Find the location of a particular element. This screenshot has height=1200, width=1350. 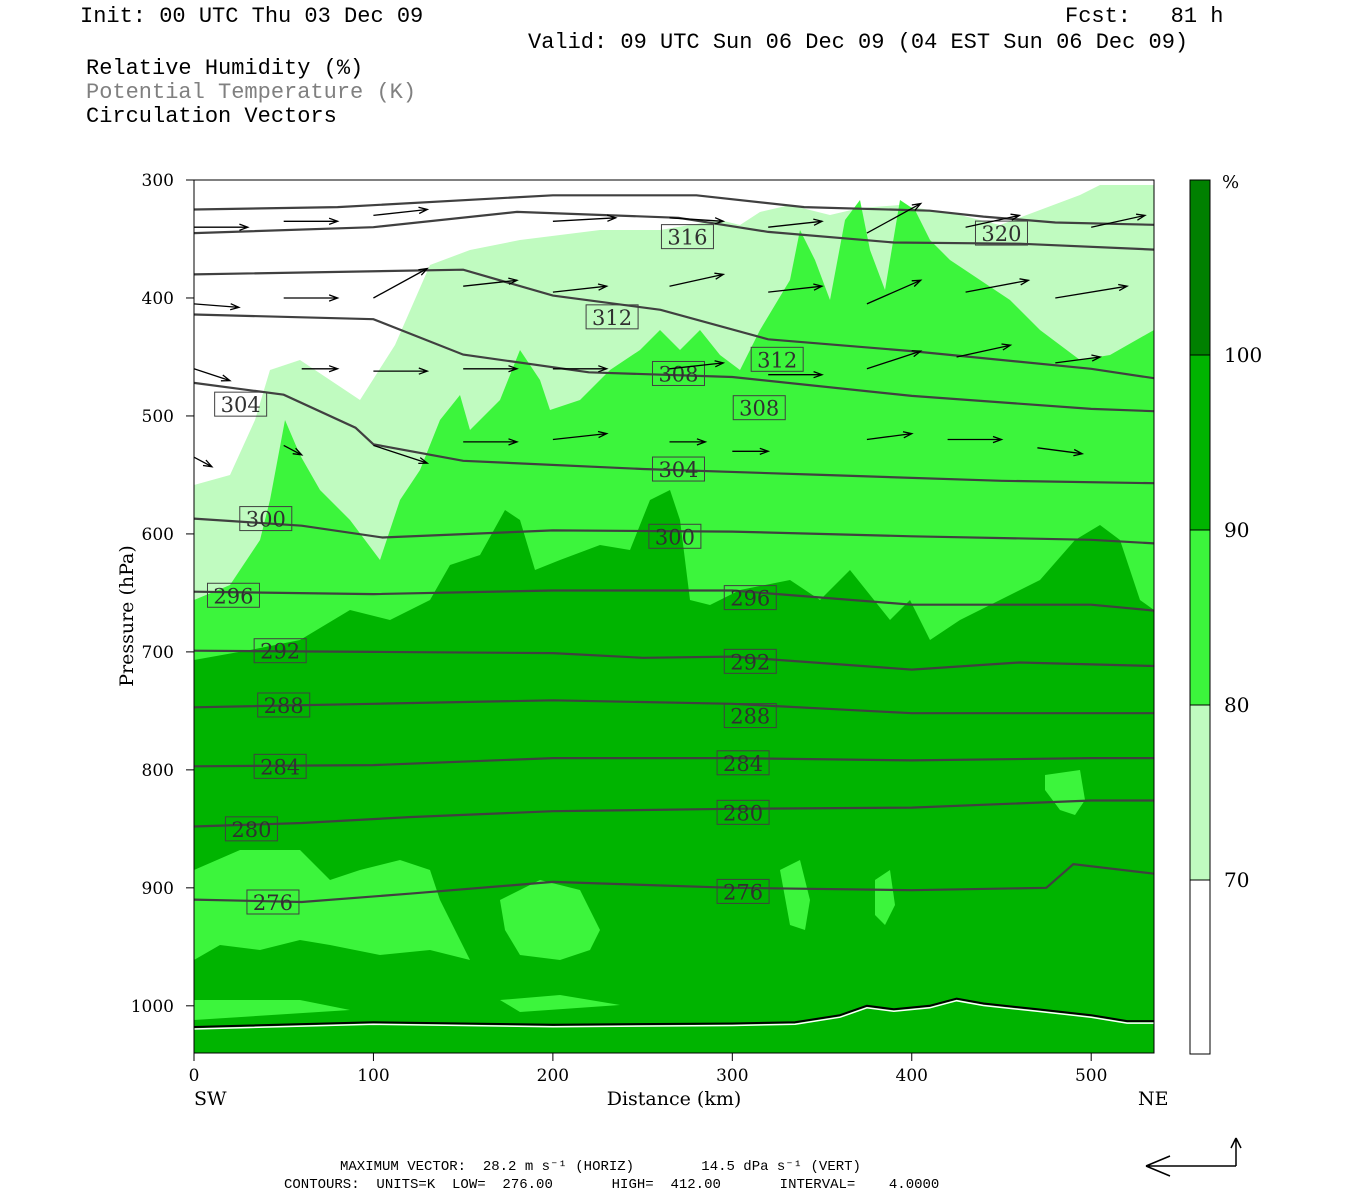

svg-text: 284 is located at coordinates (280, 767).